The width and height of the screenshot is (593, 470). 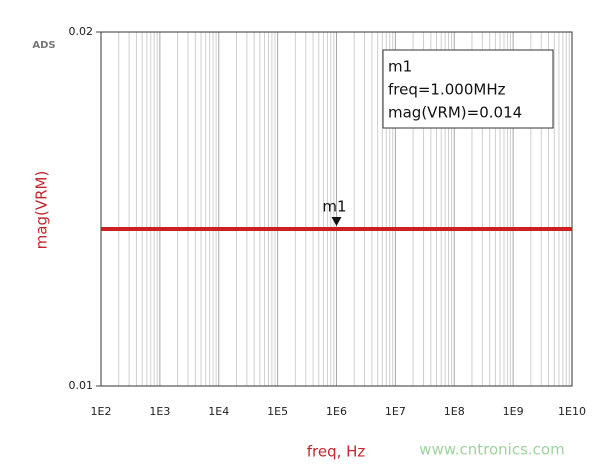 What do you see at coordinates (334, 206) in the screenshot?
I see `marker-label: m1` at bounding box center [334, 206].